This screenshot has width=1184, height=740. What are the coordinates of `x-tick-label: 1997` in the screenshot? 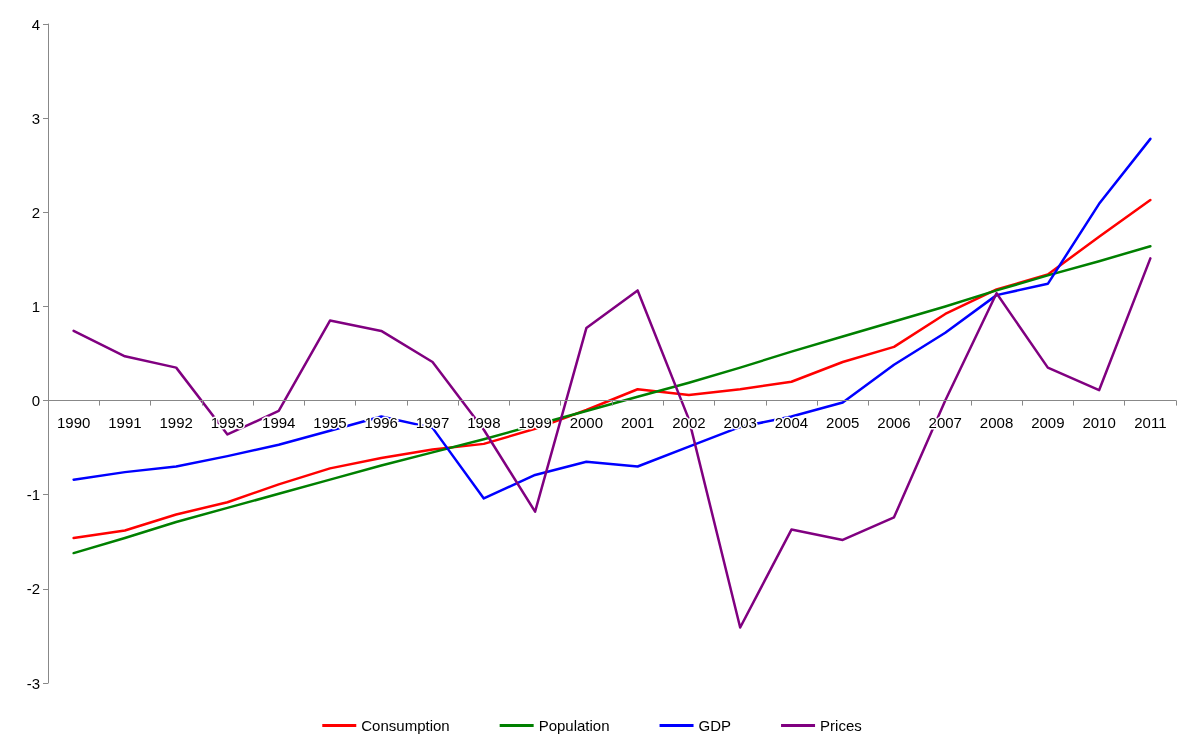 It's located at (432, 422).